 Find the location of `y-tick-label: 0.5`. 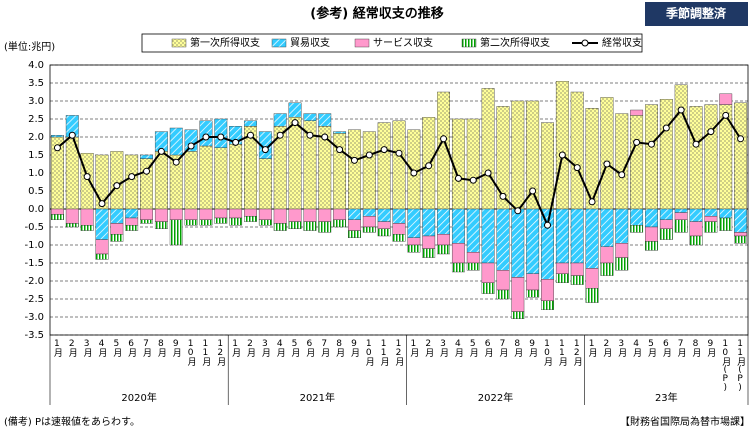

y-tick-label: 0.5 is located at coordinates (36, 191).